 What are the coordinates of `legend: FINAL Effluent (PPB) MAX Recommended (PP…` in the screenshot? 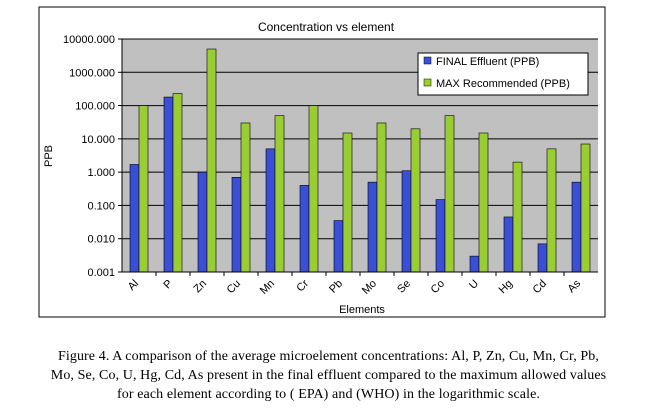 It's located at (503, 74).